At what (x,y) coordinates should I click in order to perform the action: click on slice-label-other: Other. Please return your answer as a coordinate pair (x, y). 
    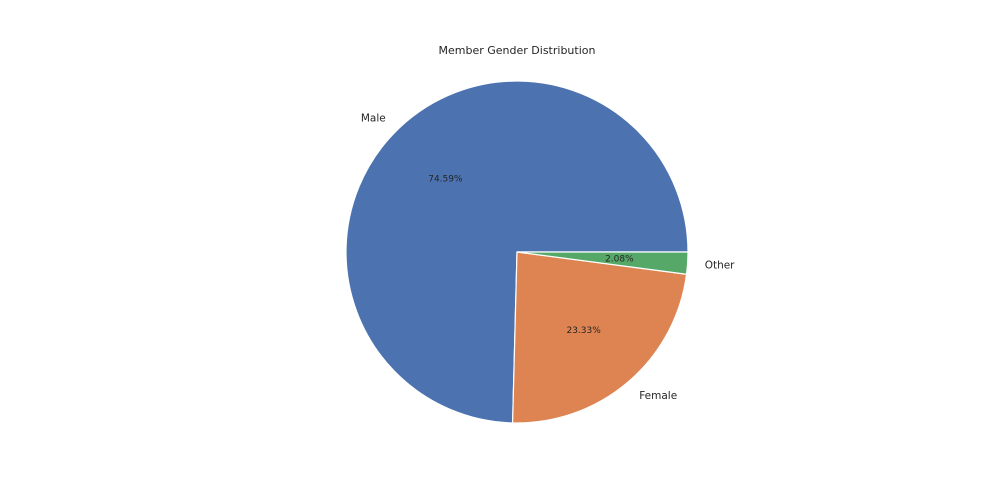
    Looking at the image, I should click on (720, 265).